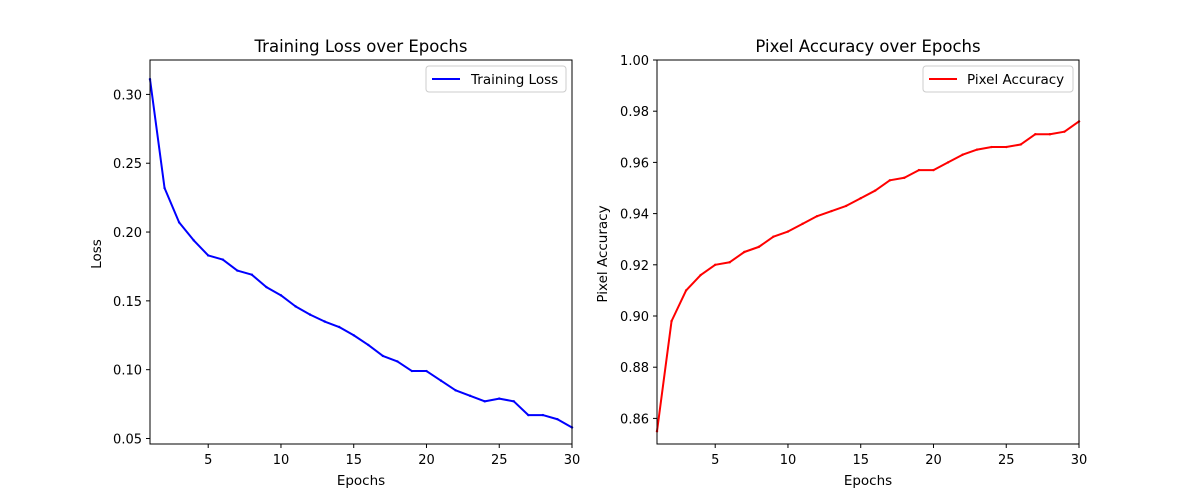 The width and height of the screenshot is (1200, 500). I want to click on training-loss-x-tick-label: 25, so click(499, 460).